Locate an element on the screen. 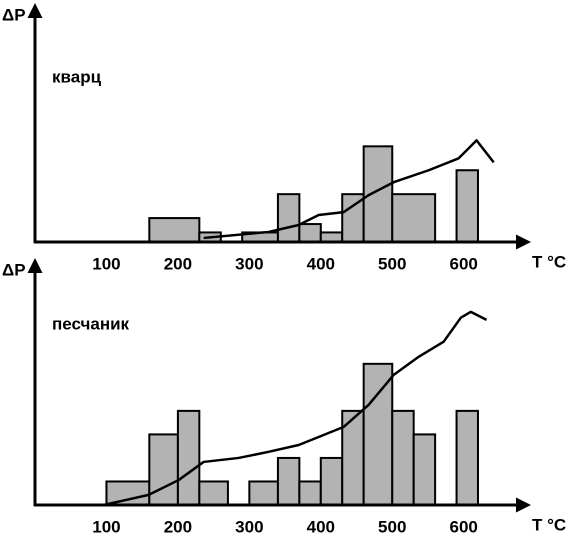  line is located at coordinates (349, 189).